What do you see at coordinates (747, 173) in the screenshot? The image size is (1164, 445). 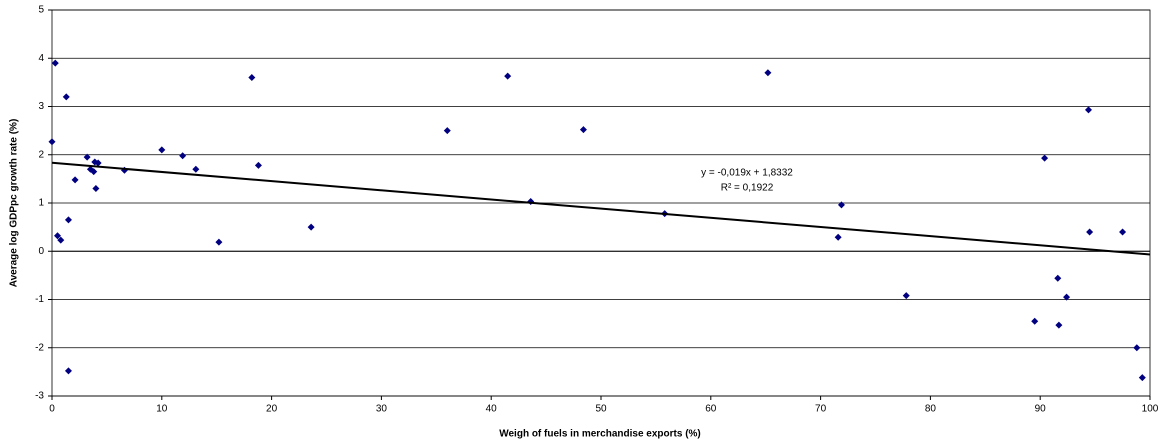 I see `trendline-equation: y = -0,019x + 1,8332` at bounding box center [747, 173].